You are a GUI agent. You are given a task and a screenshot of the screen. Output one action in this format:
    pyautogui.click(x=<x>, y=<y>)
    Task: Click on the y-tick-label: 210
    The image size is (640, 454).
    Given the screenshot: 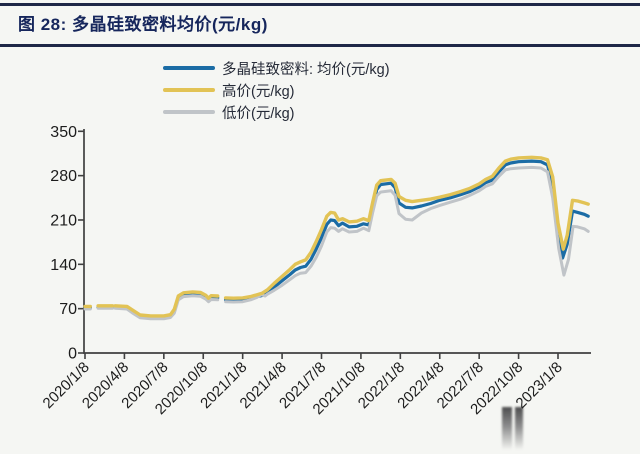 What is the action you would take?
    pyautogui.click(x=63, y=220)
    